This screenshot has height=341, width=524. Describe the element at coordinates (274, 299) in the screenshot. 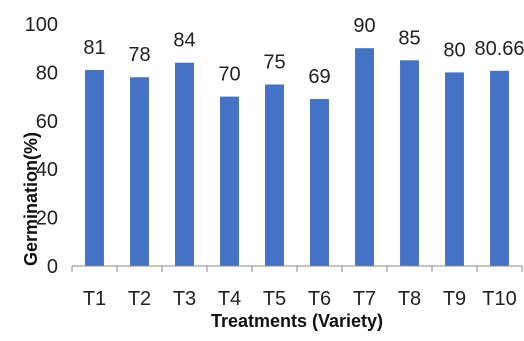

I see `x-tick-label: T5` at that location.